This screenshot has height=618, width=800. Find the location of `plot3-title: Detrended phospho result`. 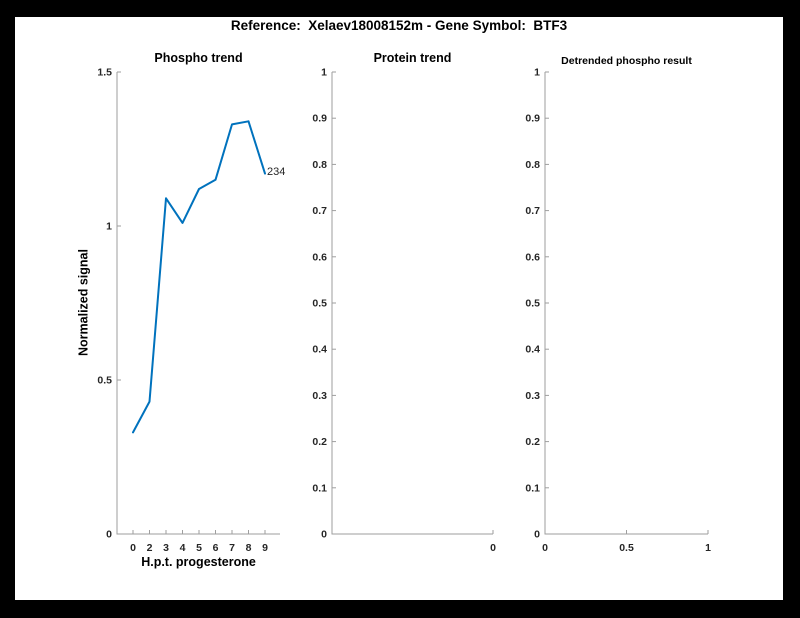

plot3-title: Detrended phospho result is located at coordinates (626, 61).